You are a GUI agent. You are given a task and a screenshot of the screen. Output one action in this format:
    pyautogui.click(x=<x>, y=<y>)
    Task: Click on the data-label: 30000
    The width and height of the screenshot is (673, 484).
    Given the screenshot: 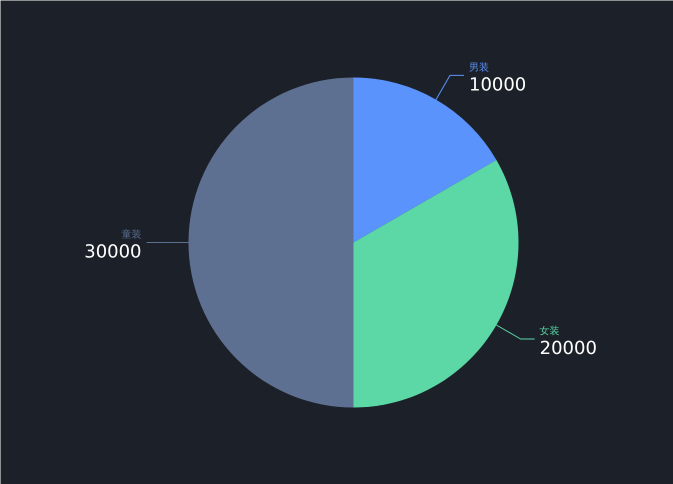 What is the action you would take?
    pyautogui.click(x=113, y=252)
    